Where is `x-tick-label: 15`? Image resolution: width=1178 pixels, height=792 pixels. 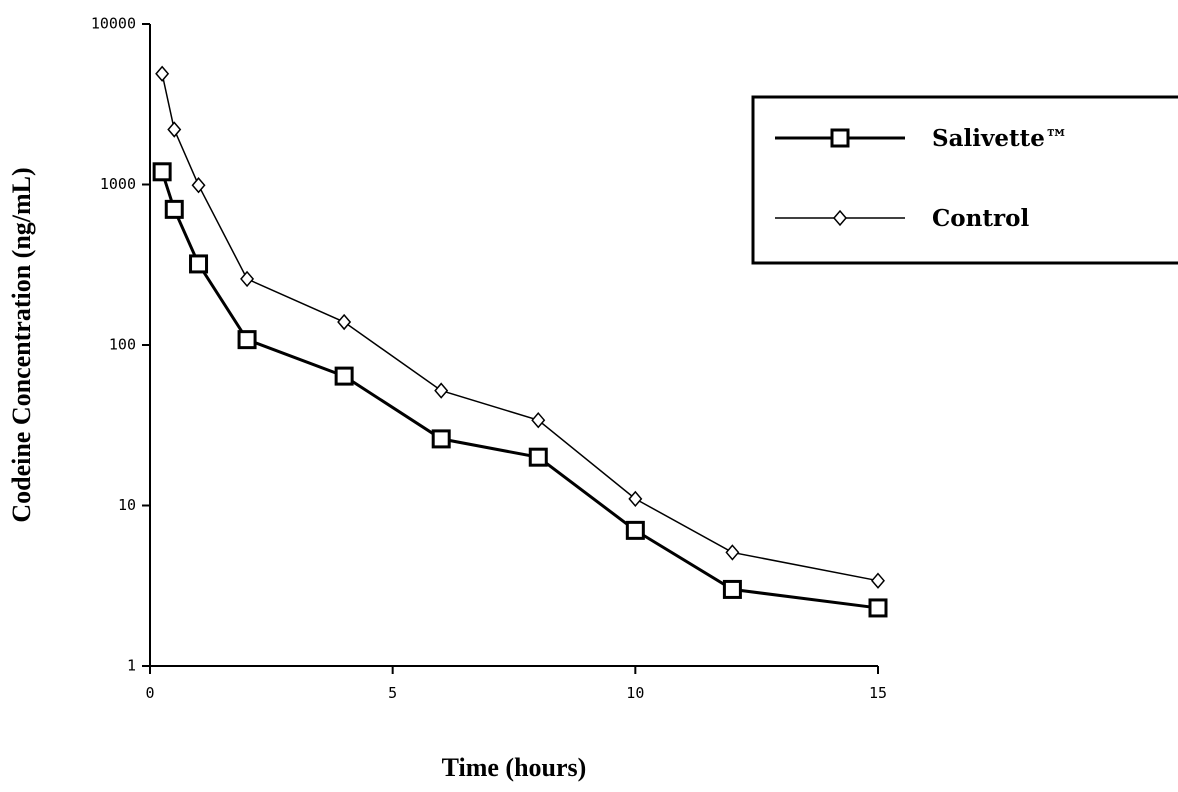 x-tick-label: 15 is located at coordinates (878, 693).